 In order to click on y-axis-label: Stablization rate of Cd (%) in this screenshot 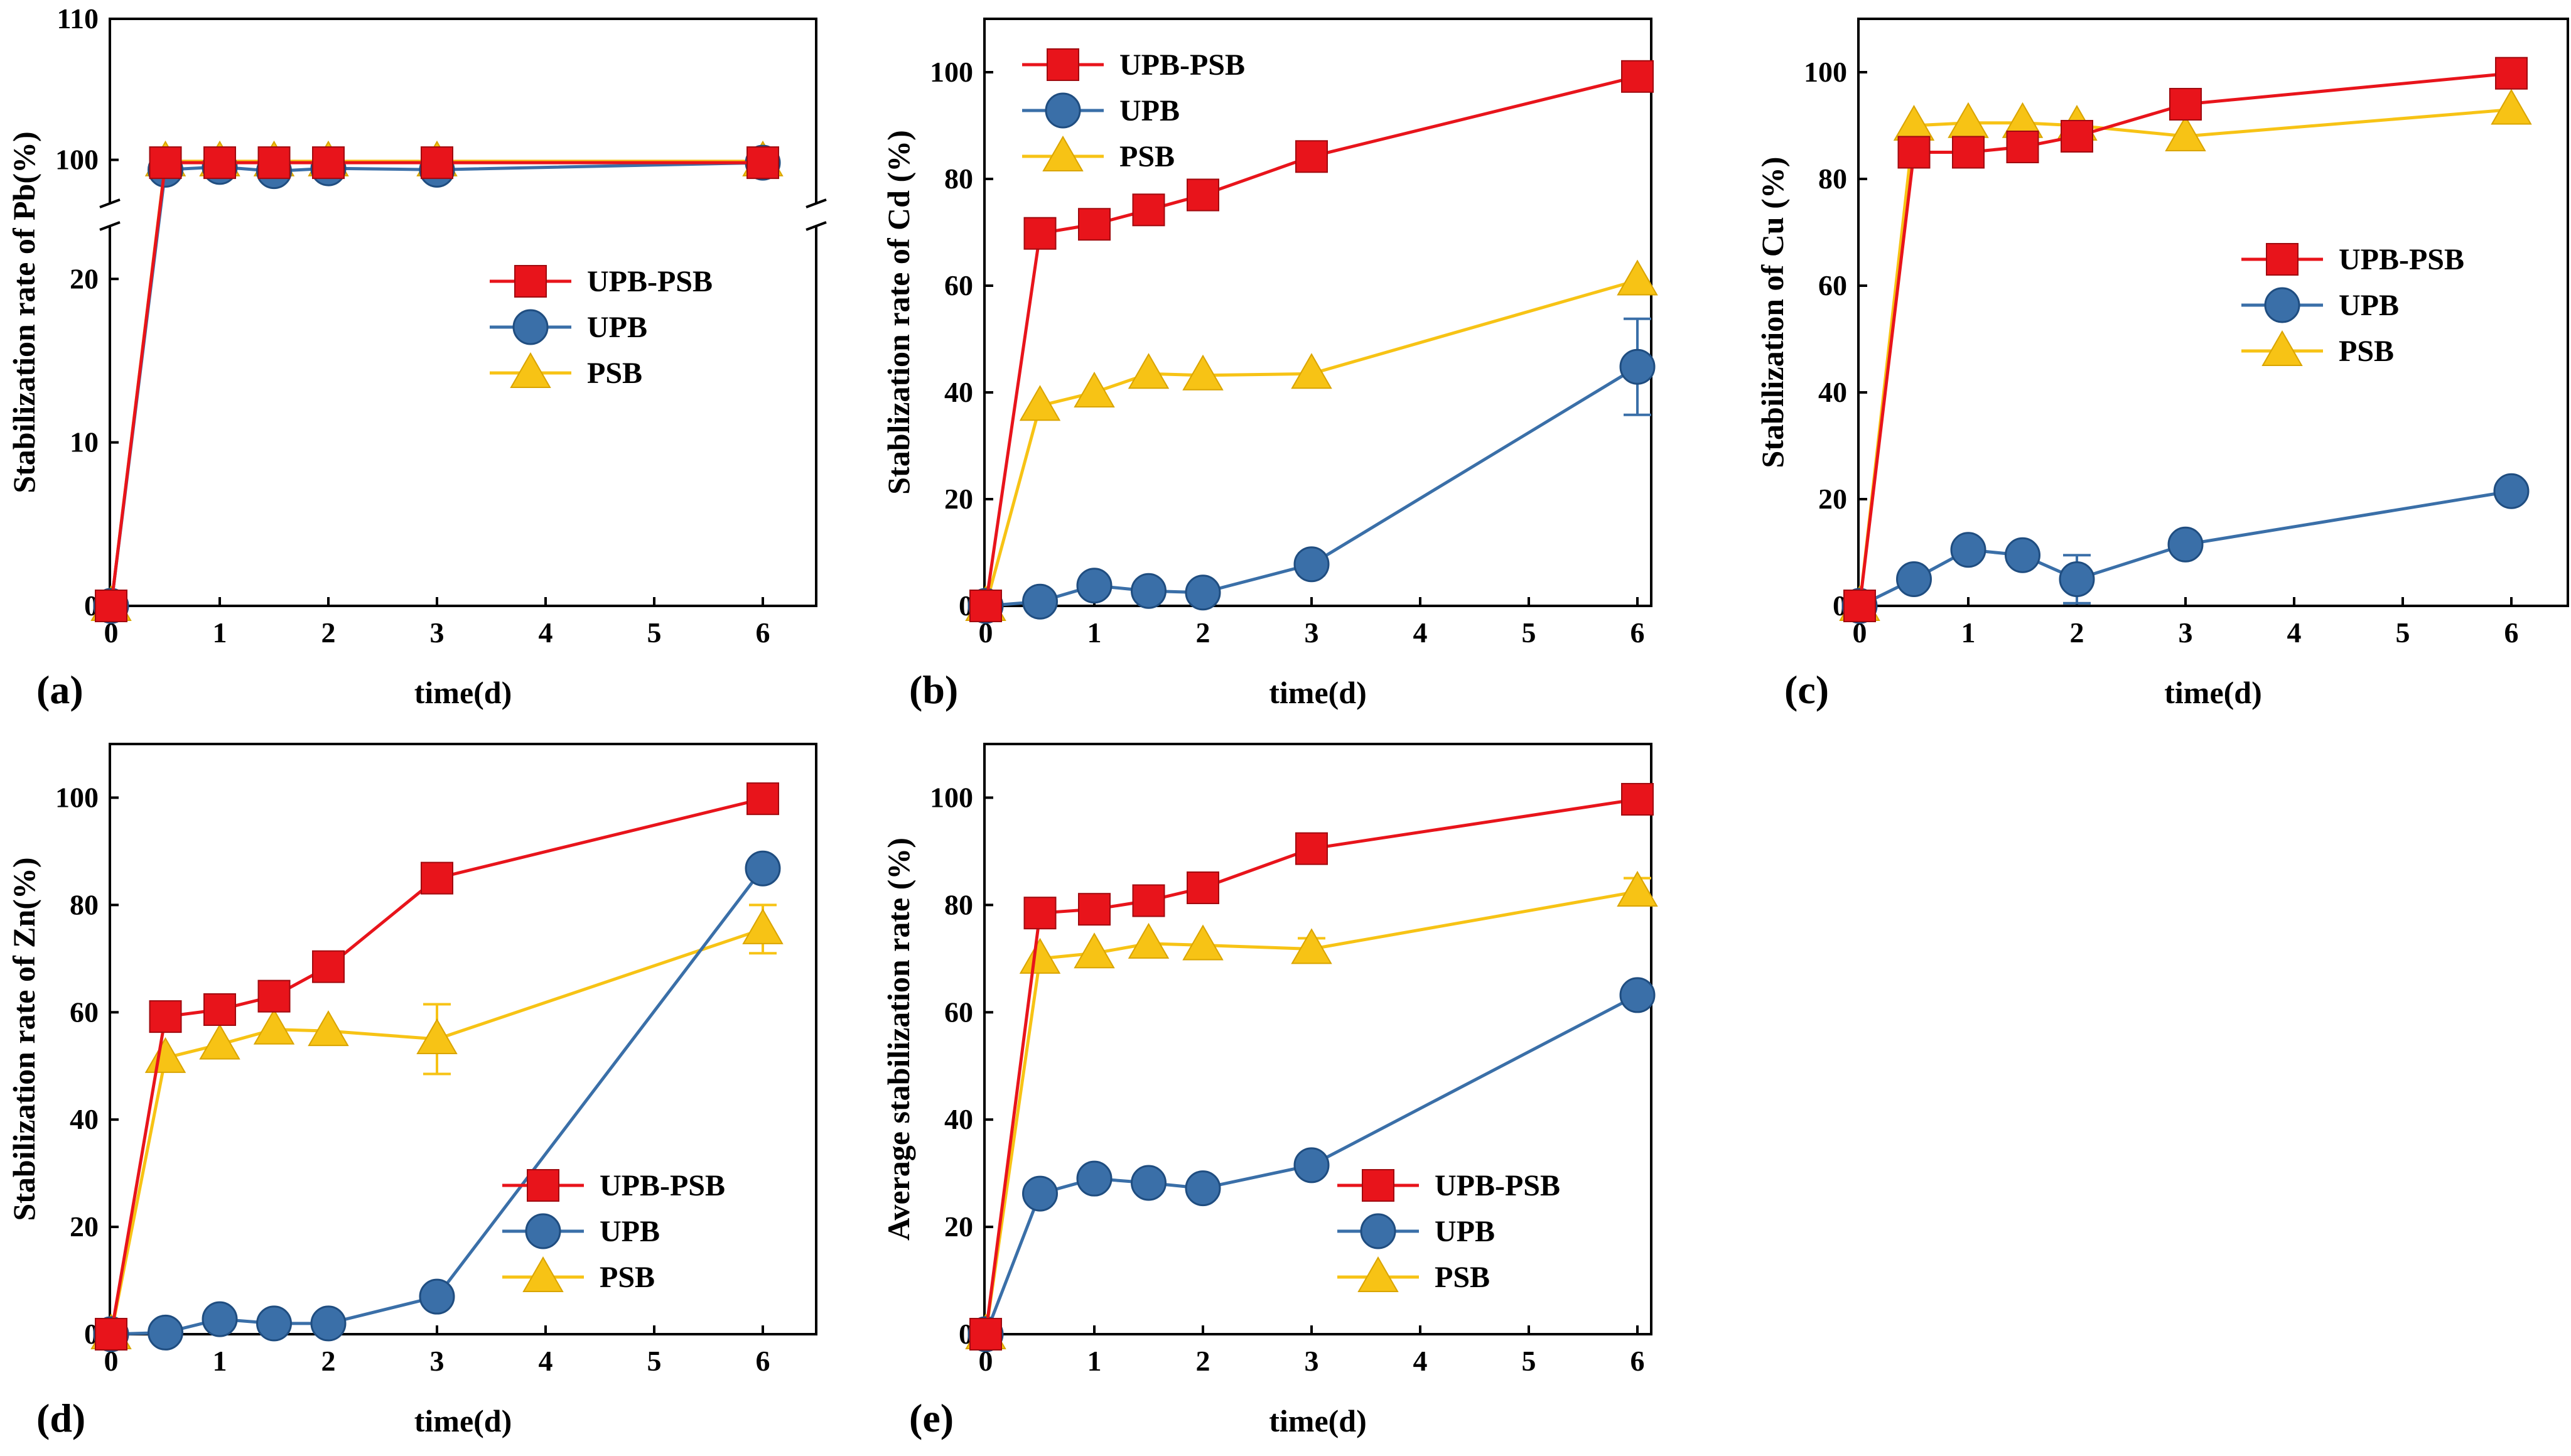, I will do `click(898, 312)`.